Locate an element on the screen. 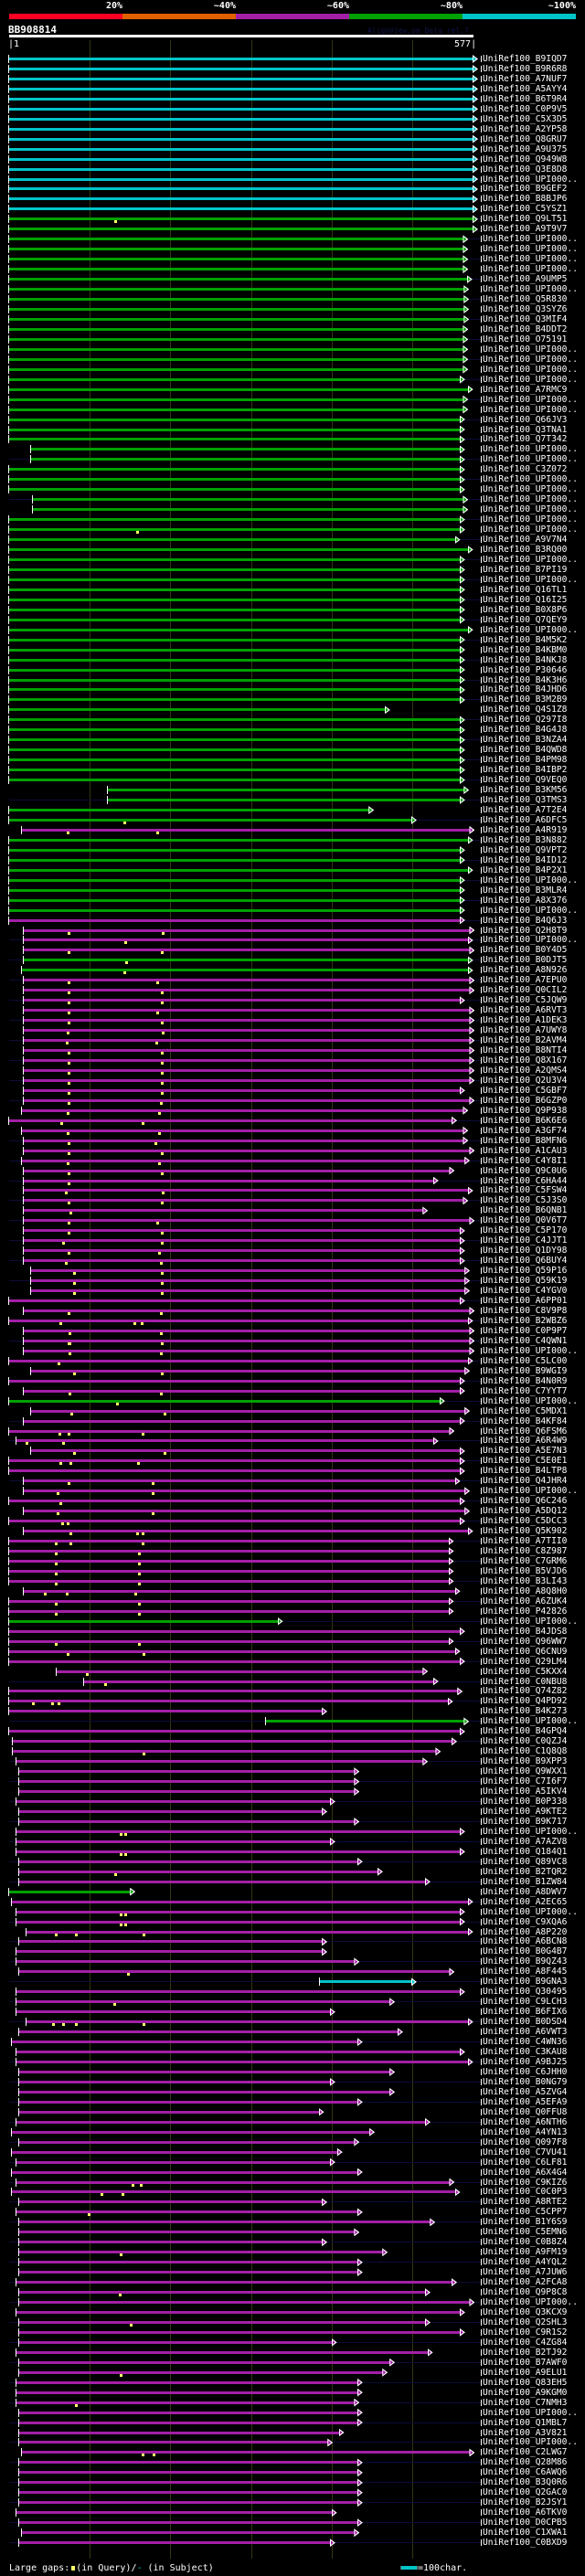 This screenshot has height=2576, width=585. hit-label: UniRef100_B7PI19 is located at coordinates (525, 569).